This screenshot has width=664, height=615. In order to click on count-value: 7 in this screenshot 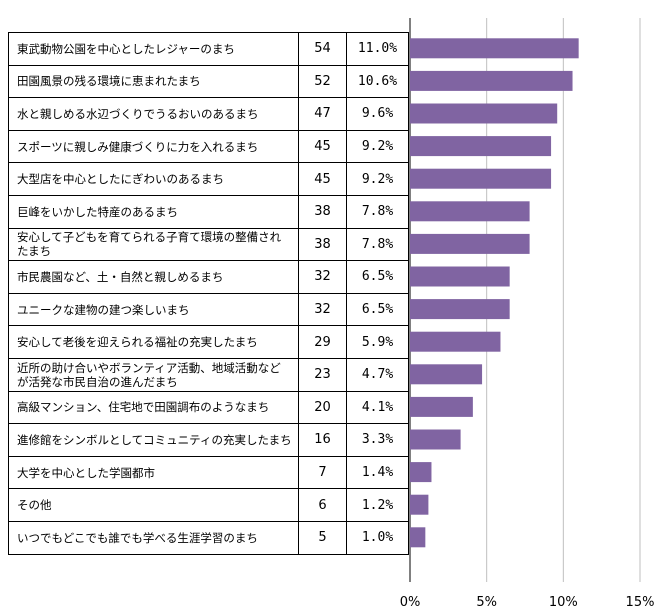, I will do `click(322, 472)`.